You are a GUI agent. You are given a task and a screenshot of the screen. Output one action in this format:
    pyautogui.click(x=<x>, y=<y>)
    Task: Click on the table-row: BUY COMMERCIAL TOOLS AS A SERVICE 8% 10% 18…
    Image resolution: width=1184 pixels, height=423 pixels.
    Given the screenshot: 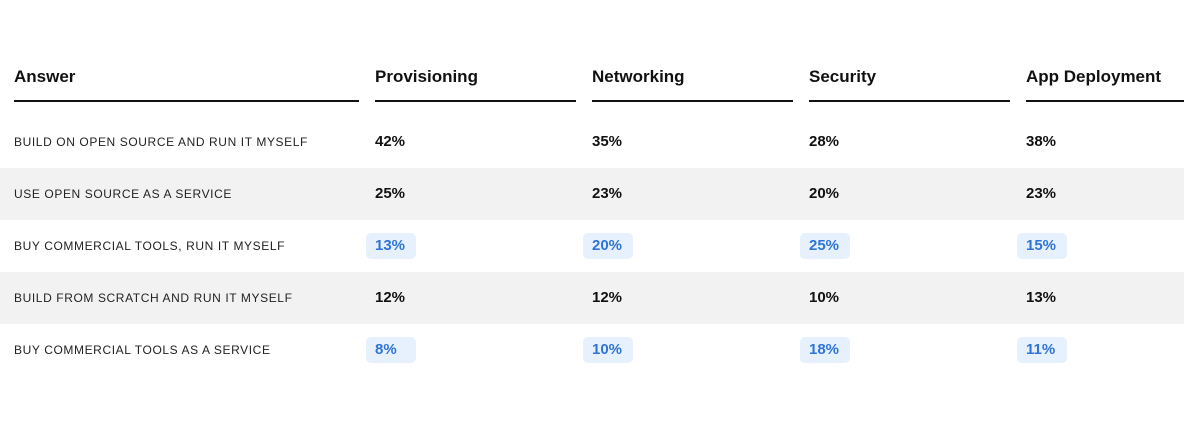 What is the action you would take?
    pyautogui.click(x=592, y=350)
    